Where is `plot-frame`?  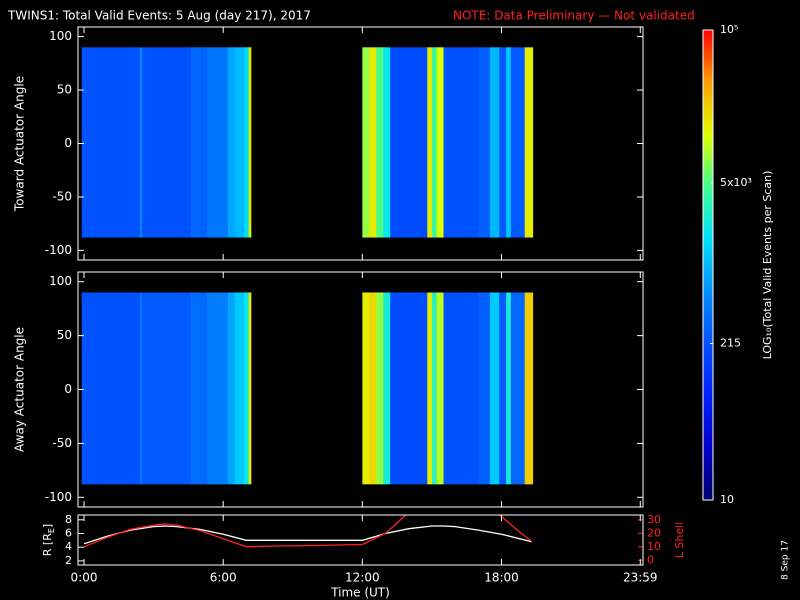
plot-frame is located at coordinates (360, 540).